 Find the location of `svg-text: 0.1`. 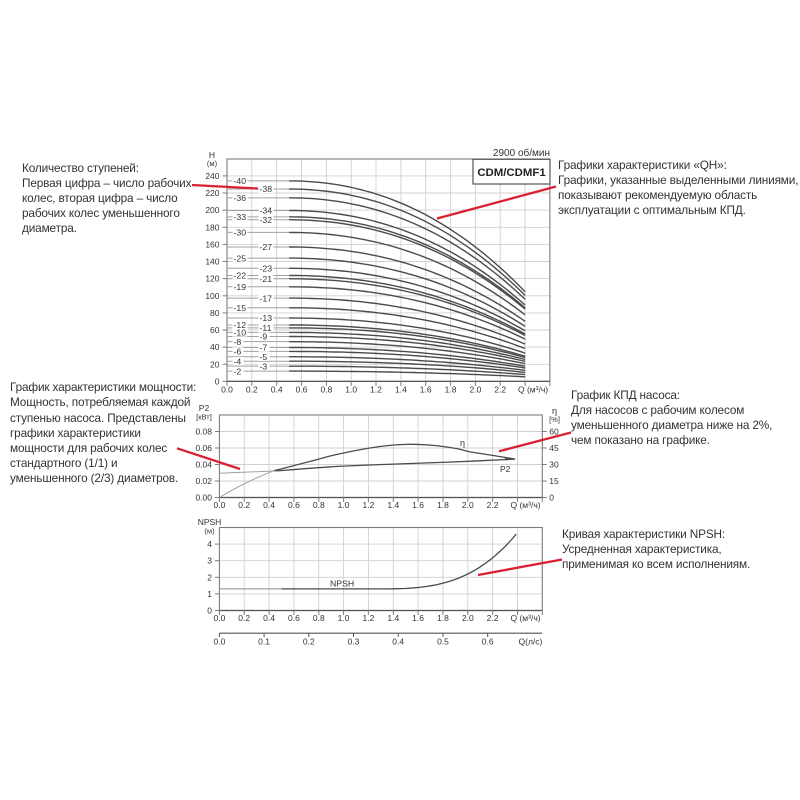

svg-text: 0.1 is located at coordinates (264, 642).